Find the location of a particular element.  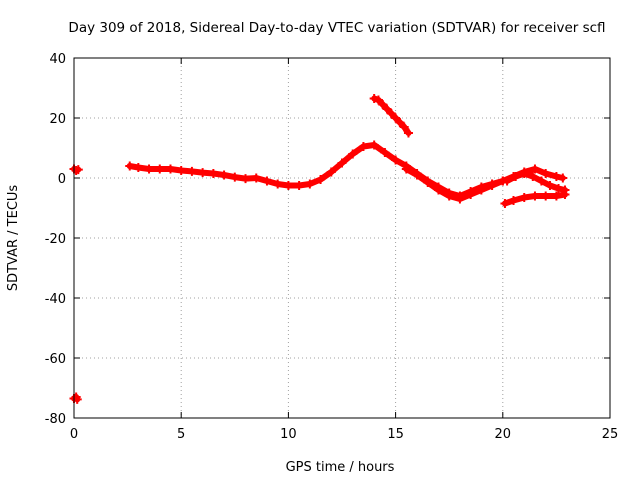

x-axis-label: GPS time / hours is located at coordinates (340, 467).